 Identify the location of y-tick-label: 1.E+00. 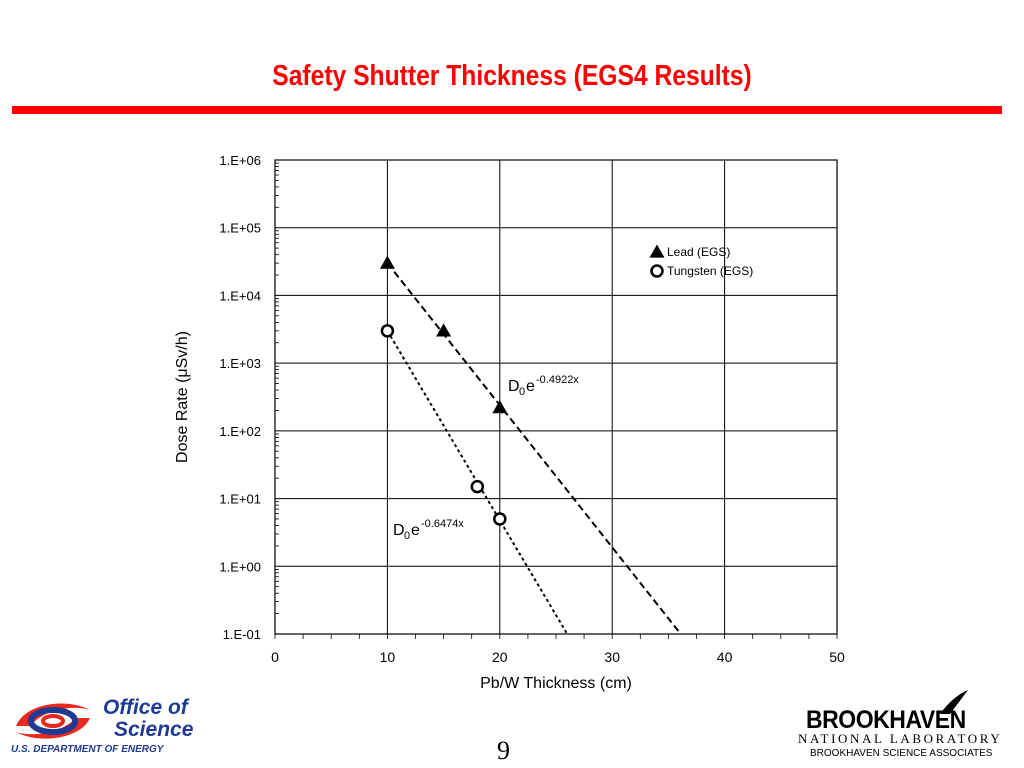
(240, 566).